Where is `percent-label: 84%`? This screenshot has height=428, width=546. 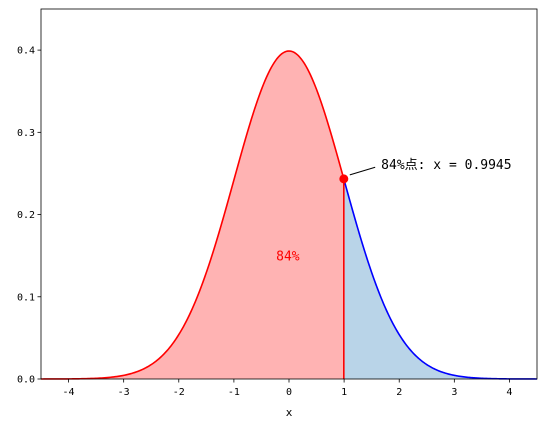
percent-label: 84% is located at coordinates (288, 257).